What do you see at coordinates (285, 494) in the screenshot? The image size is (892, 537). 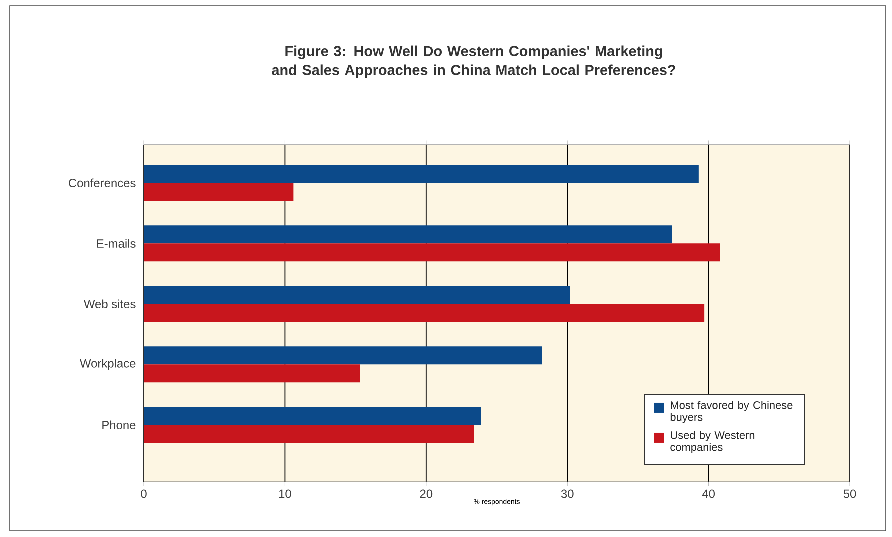 I see `x-tick-label: 10` at bounding box center [285, 494].